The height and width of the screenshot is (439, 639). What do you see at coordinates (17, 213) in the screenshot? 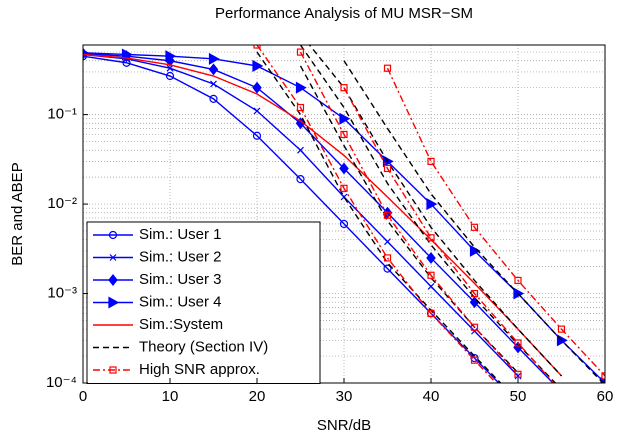
I see `y-axis-label: BER and ABEP` at bounding box center [17, 213].